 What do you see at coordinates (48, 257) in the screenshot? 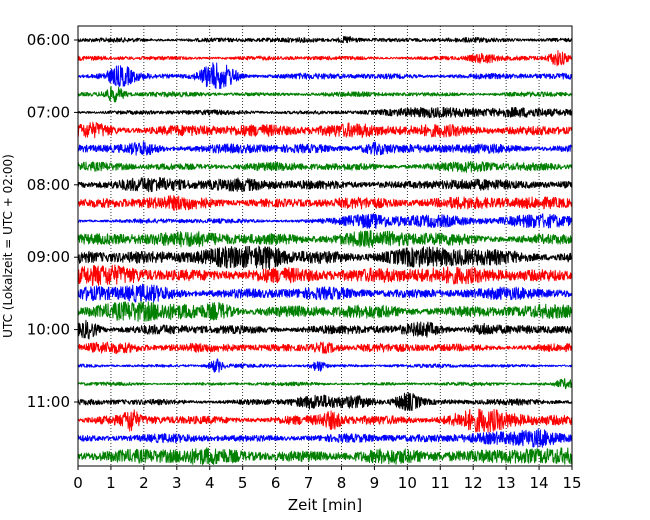
I see `y-tick-label: 09:00` at bounding box center [48, 257].